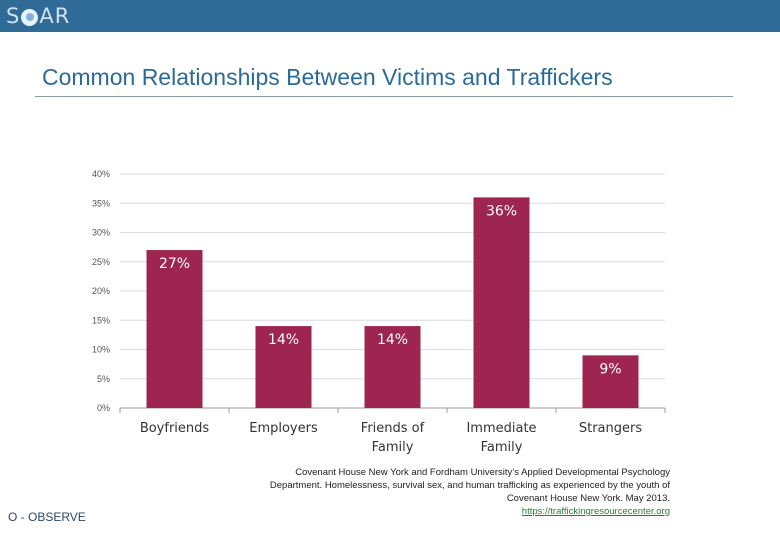 The width and height of the screenshot is (780, 540). What do you see at coordinates (101, 291) in the screenshot?
I see `y-tick-label: 20%` at bounding box center [101, 291].